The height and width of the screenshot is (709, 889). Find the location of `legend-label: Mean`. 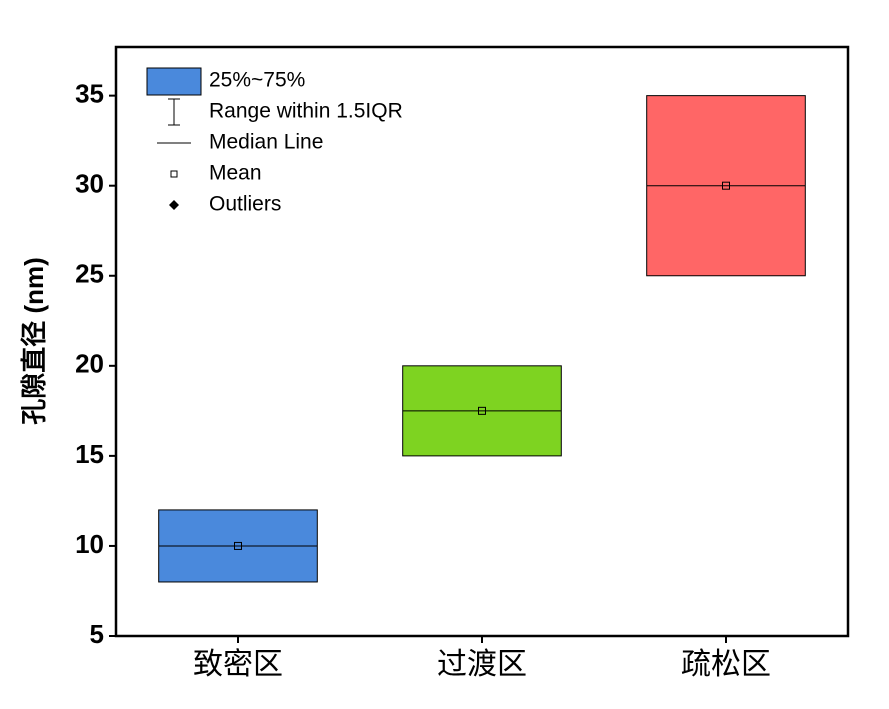

legend-label: Mean is located at coordinates (235, 173).